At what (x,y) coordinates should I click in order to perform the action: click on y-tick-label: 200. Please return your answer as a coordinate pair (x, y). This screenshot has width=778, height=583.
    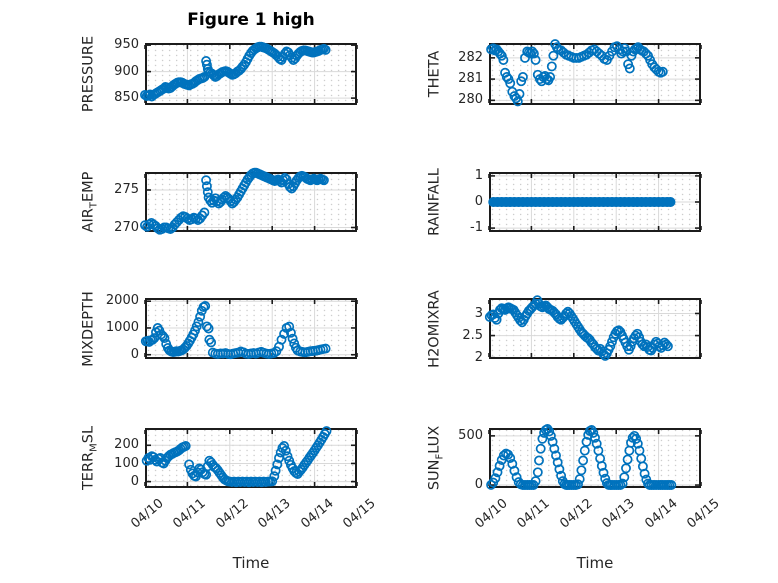
    Looking at the image, I should click on (126, 445).